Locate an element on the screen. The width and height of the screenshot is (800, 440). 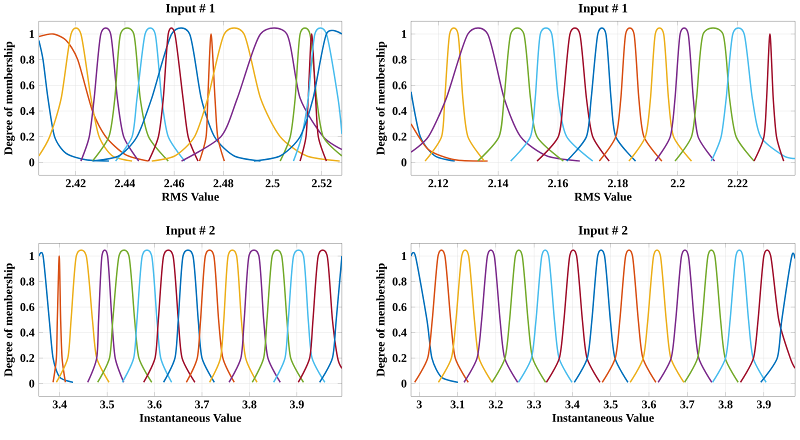
x-tick-label: 3.1 is located at coordinates (457, 404).